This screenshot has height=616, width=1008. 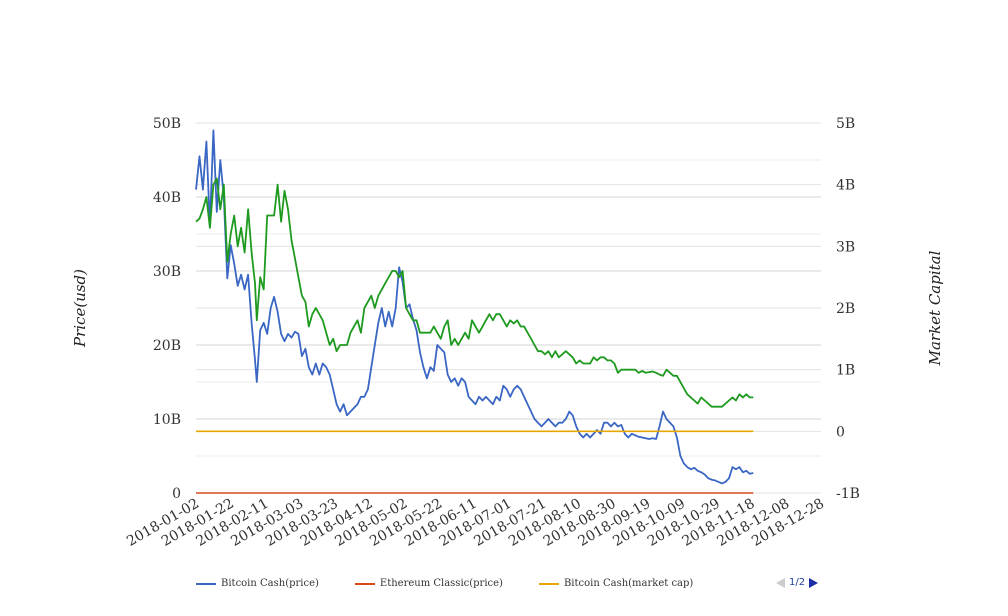 What do you see at coordinates (935, 308) in the screenshot?
I see `right-axis-title: Market Capital` at bounding box center [935, 308].